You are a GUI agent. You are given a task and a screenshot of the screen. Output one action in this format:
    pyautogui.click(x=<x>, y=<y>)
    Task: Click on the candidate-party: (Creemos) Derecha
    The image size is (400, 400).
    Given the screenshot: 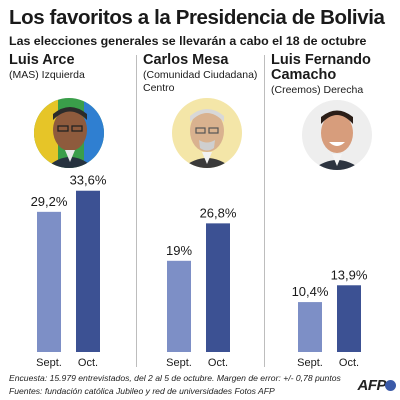 What is the action you would take?
    pyautogui.click(x=317, y=90)
    